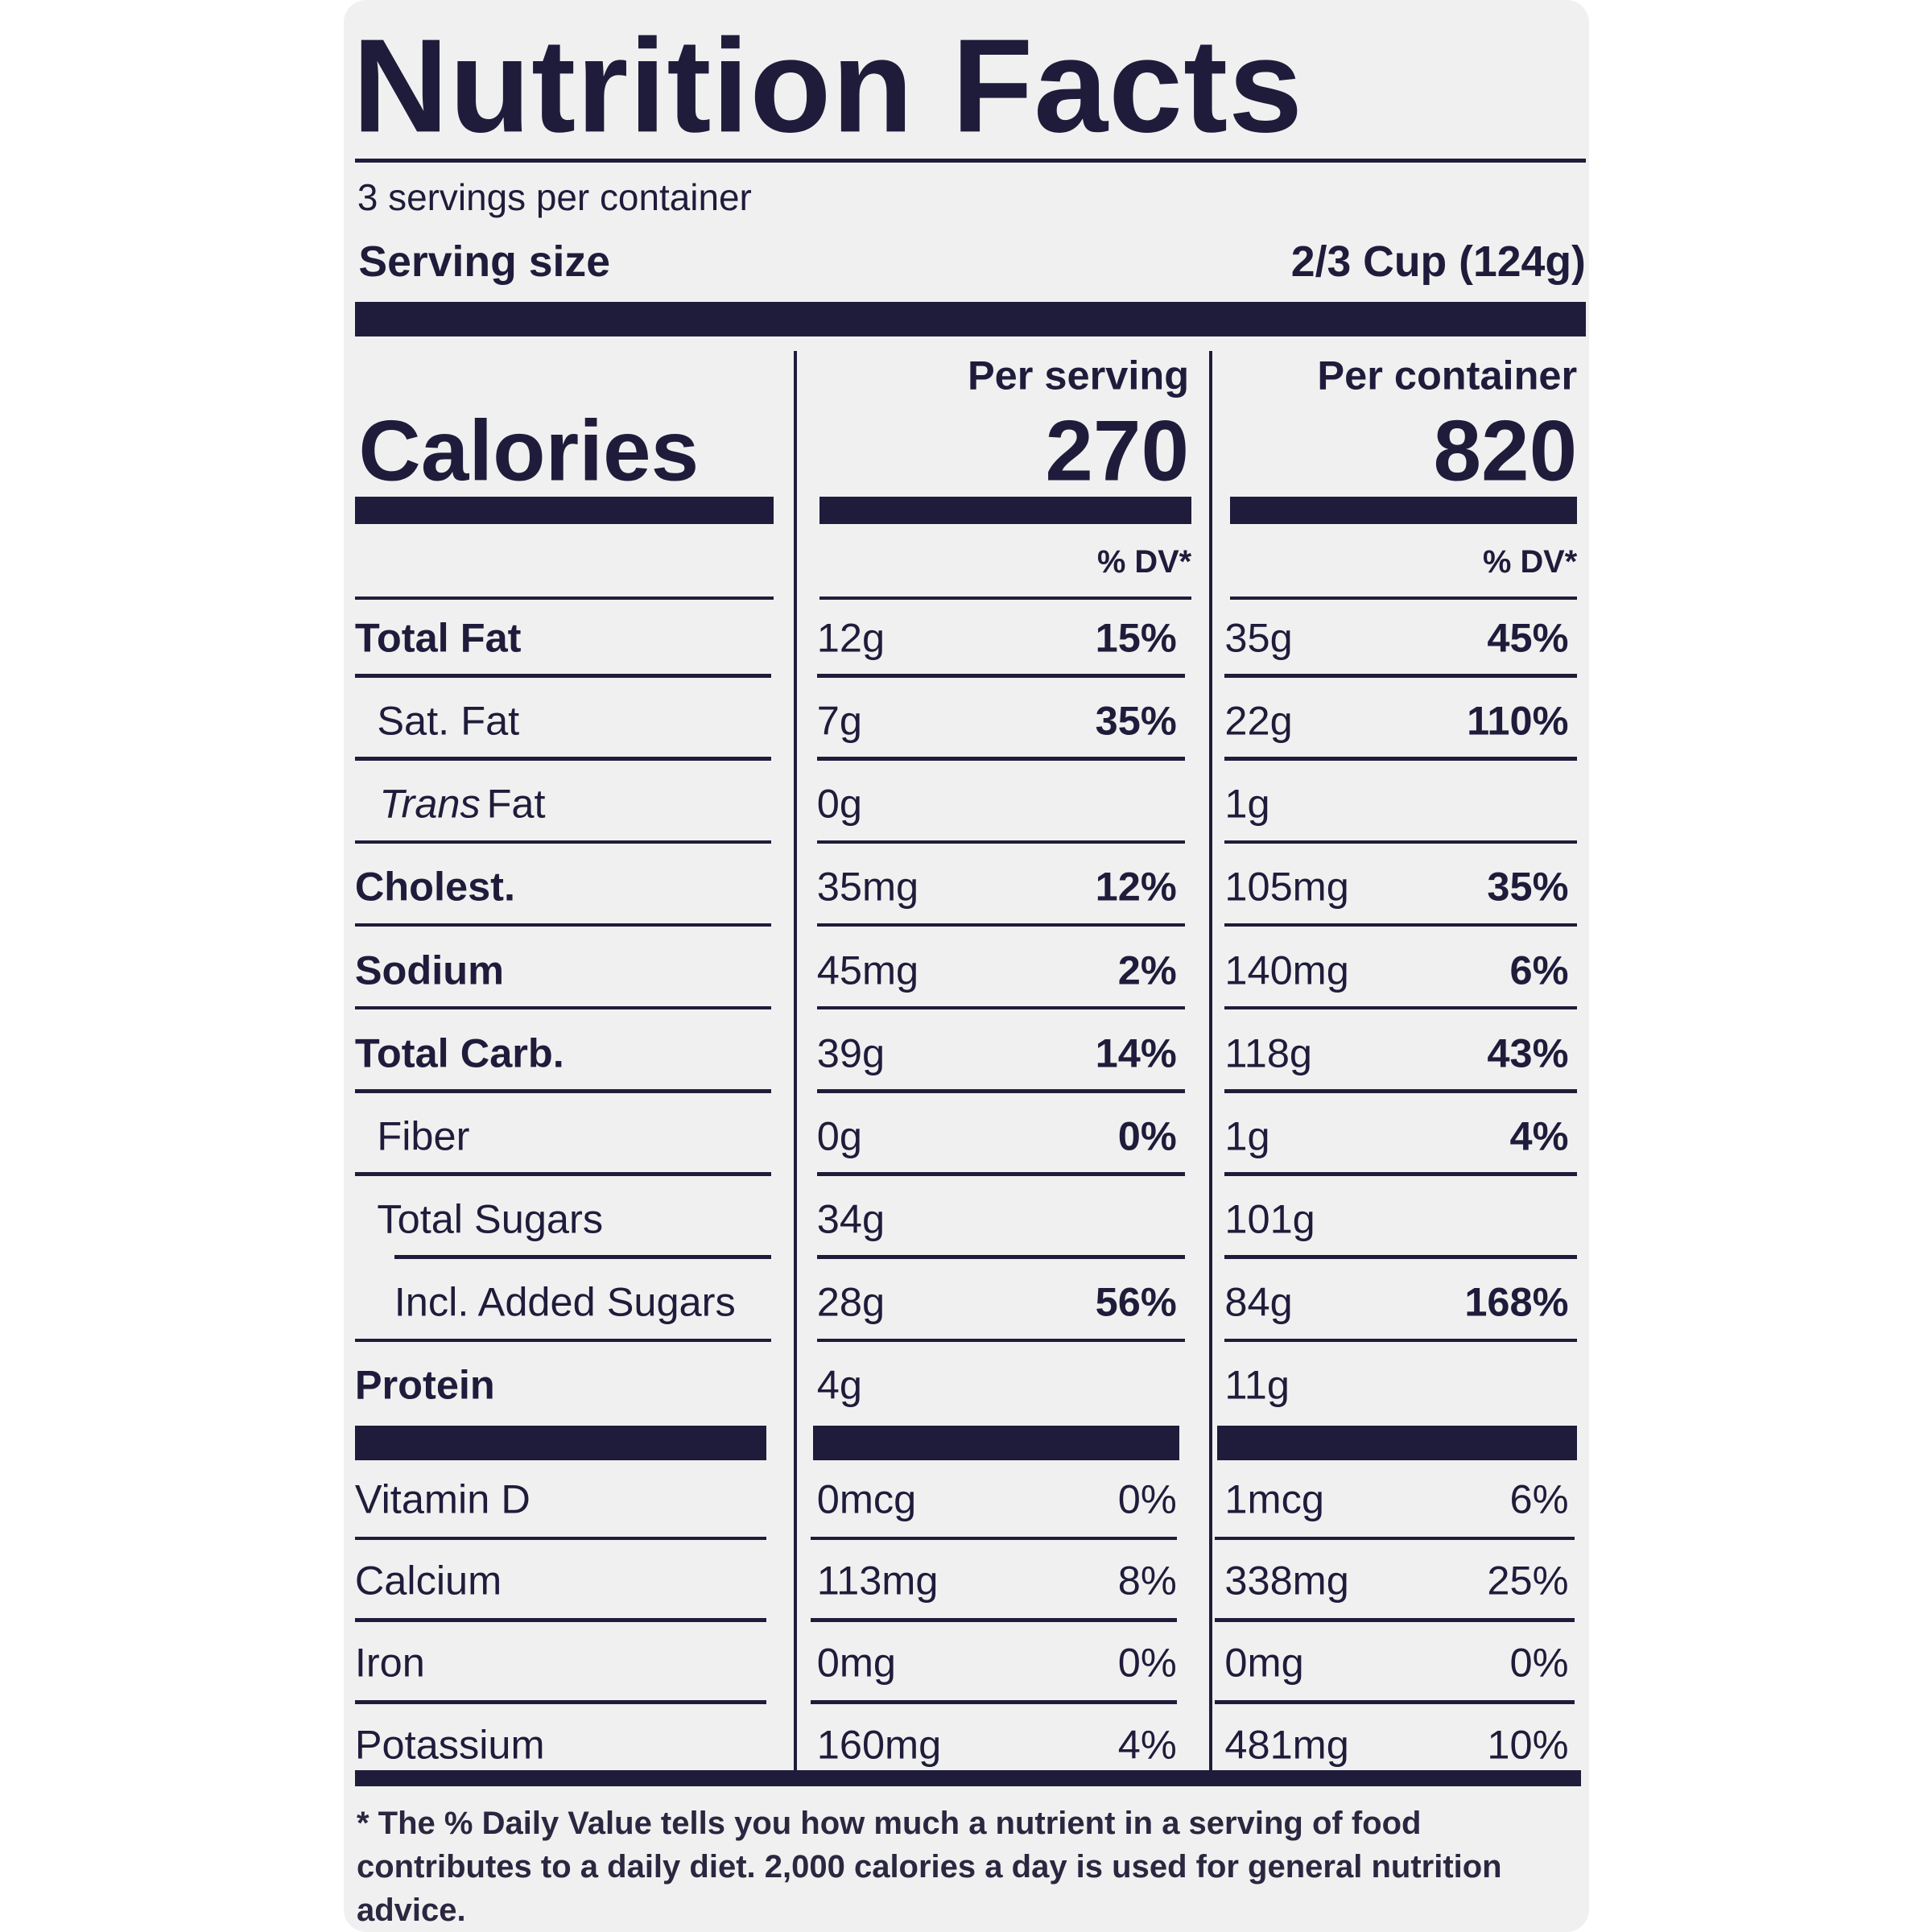 This screenshot has height=1932, width=1932. Describe the element at coordinates (389, 1662) in the screenshot. I see `nutrient-name: Iron` at that location.